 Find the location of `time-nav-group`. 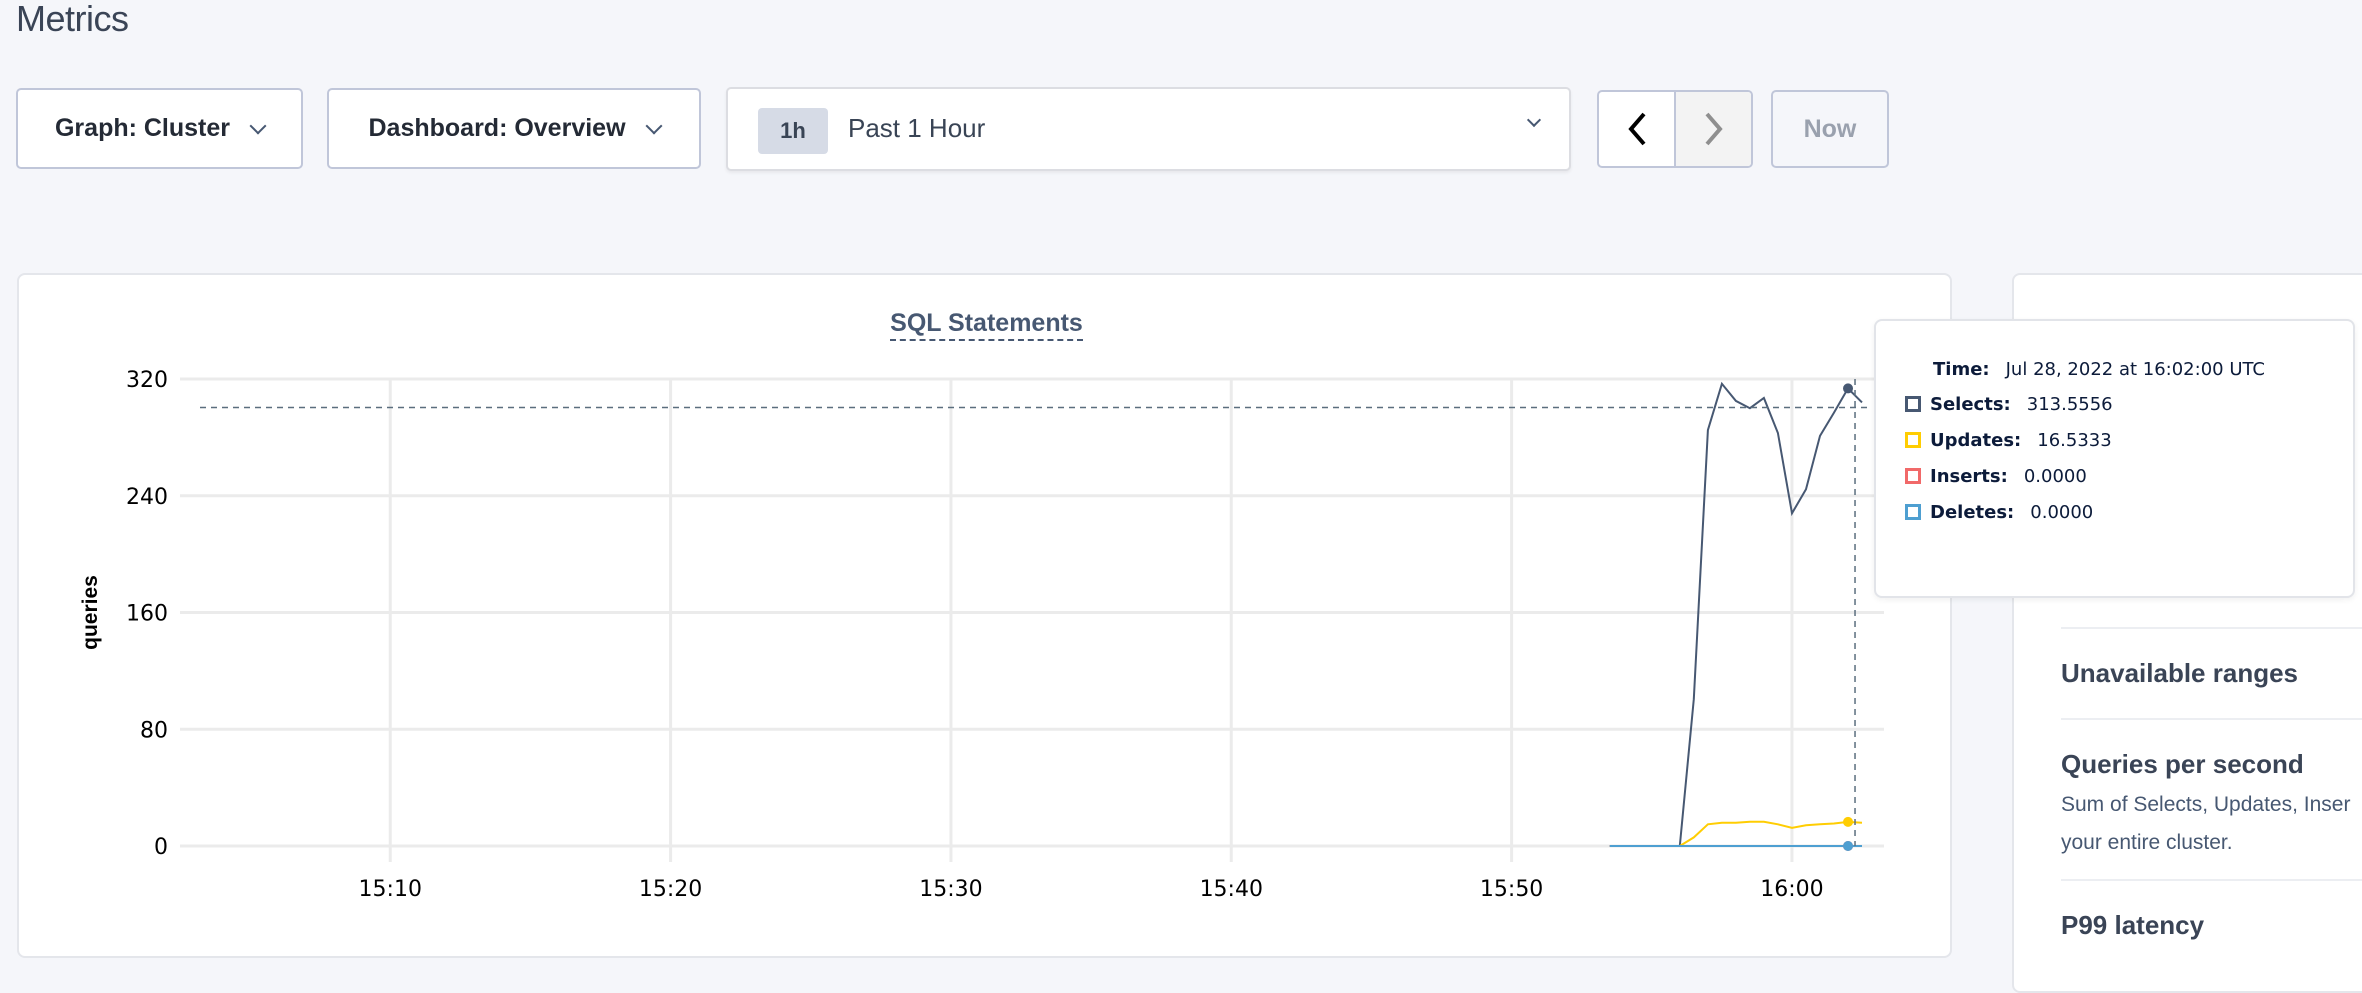

time-nav-group is located at coordinates (1675, 129).